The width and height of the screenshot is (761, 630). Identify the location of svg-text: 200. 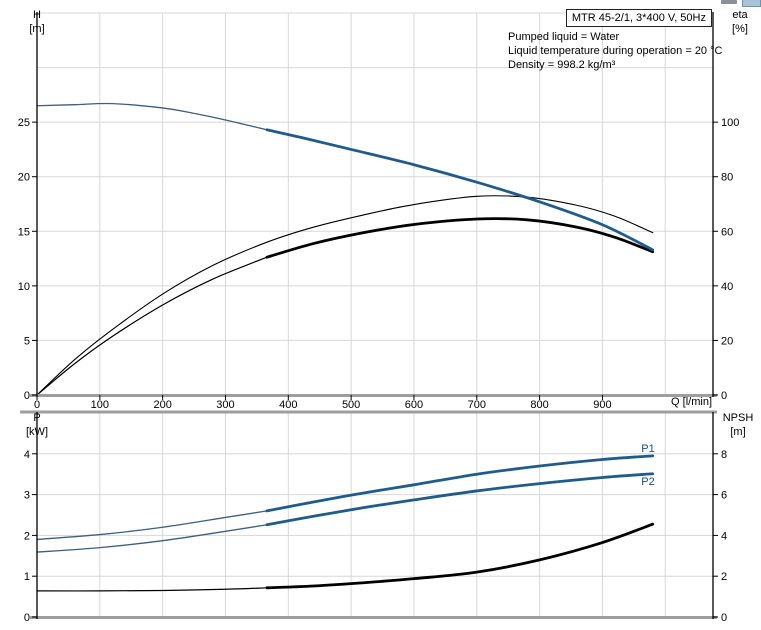
(162, 405).